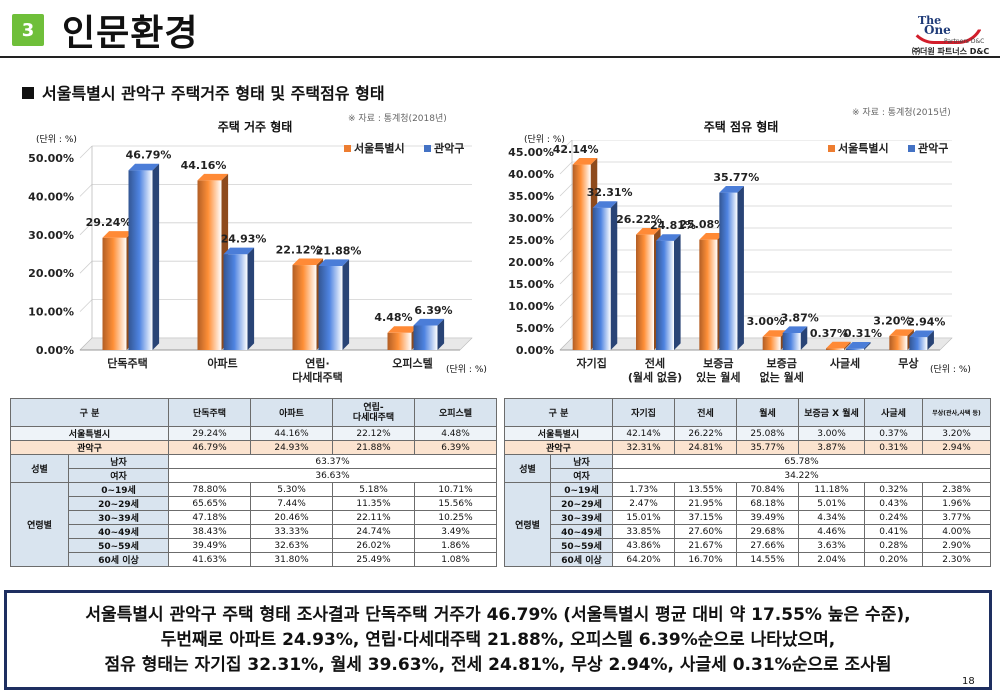  Describe the element at coordinates (748, 503) in the screenshot. I see `table-row: 20~29세 2.47% 21.95% 68.18% 5.01% 0.43% 1.96%` at that location.